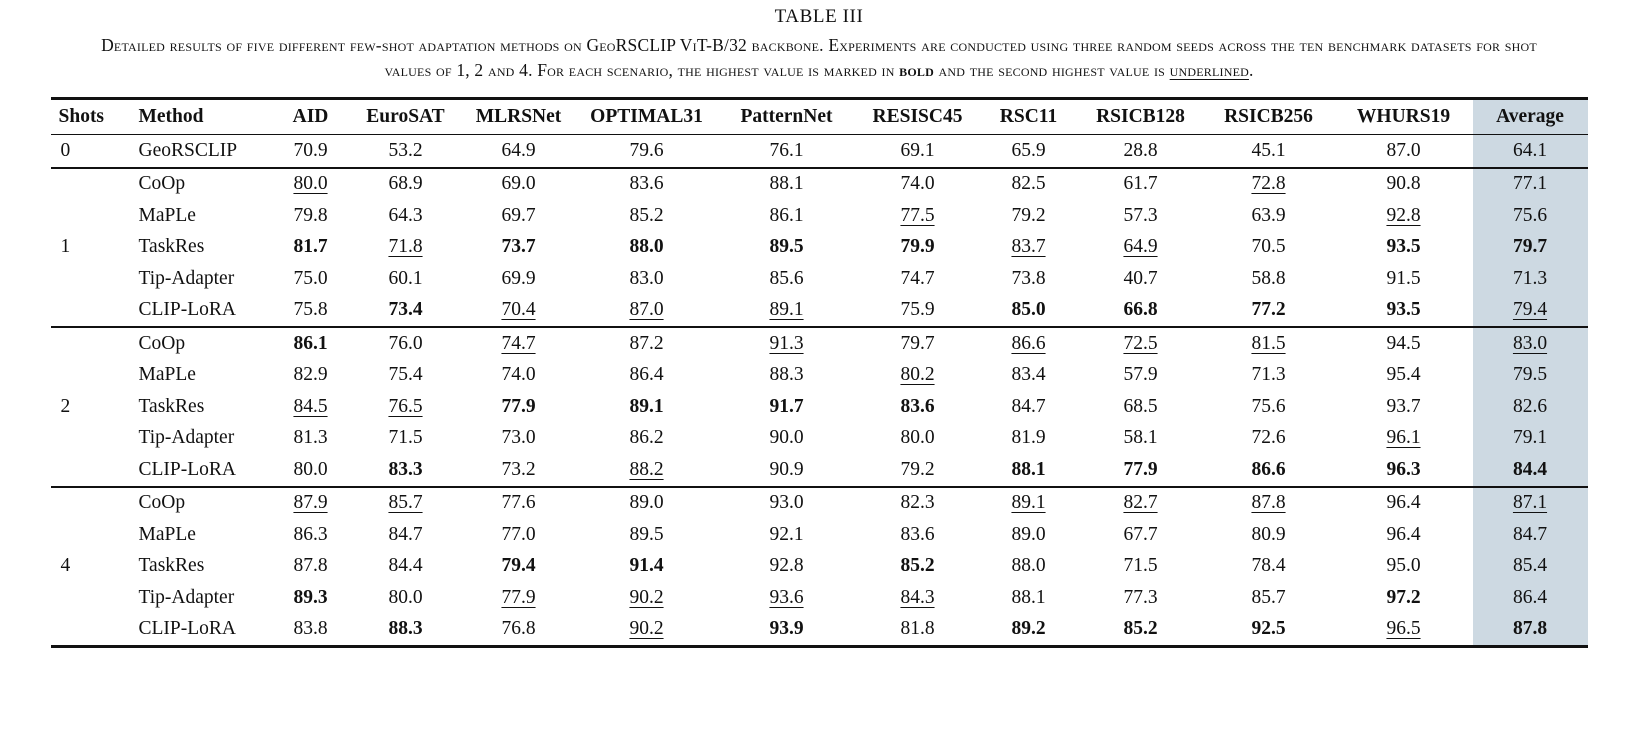 This screenshot has width=1638, height=740. What do you see at coordinates (1268, 150) in the screenshot?
I see `value-text: 45.1` at bounding box center [1268, 150].